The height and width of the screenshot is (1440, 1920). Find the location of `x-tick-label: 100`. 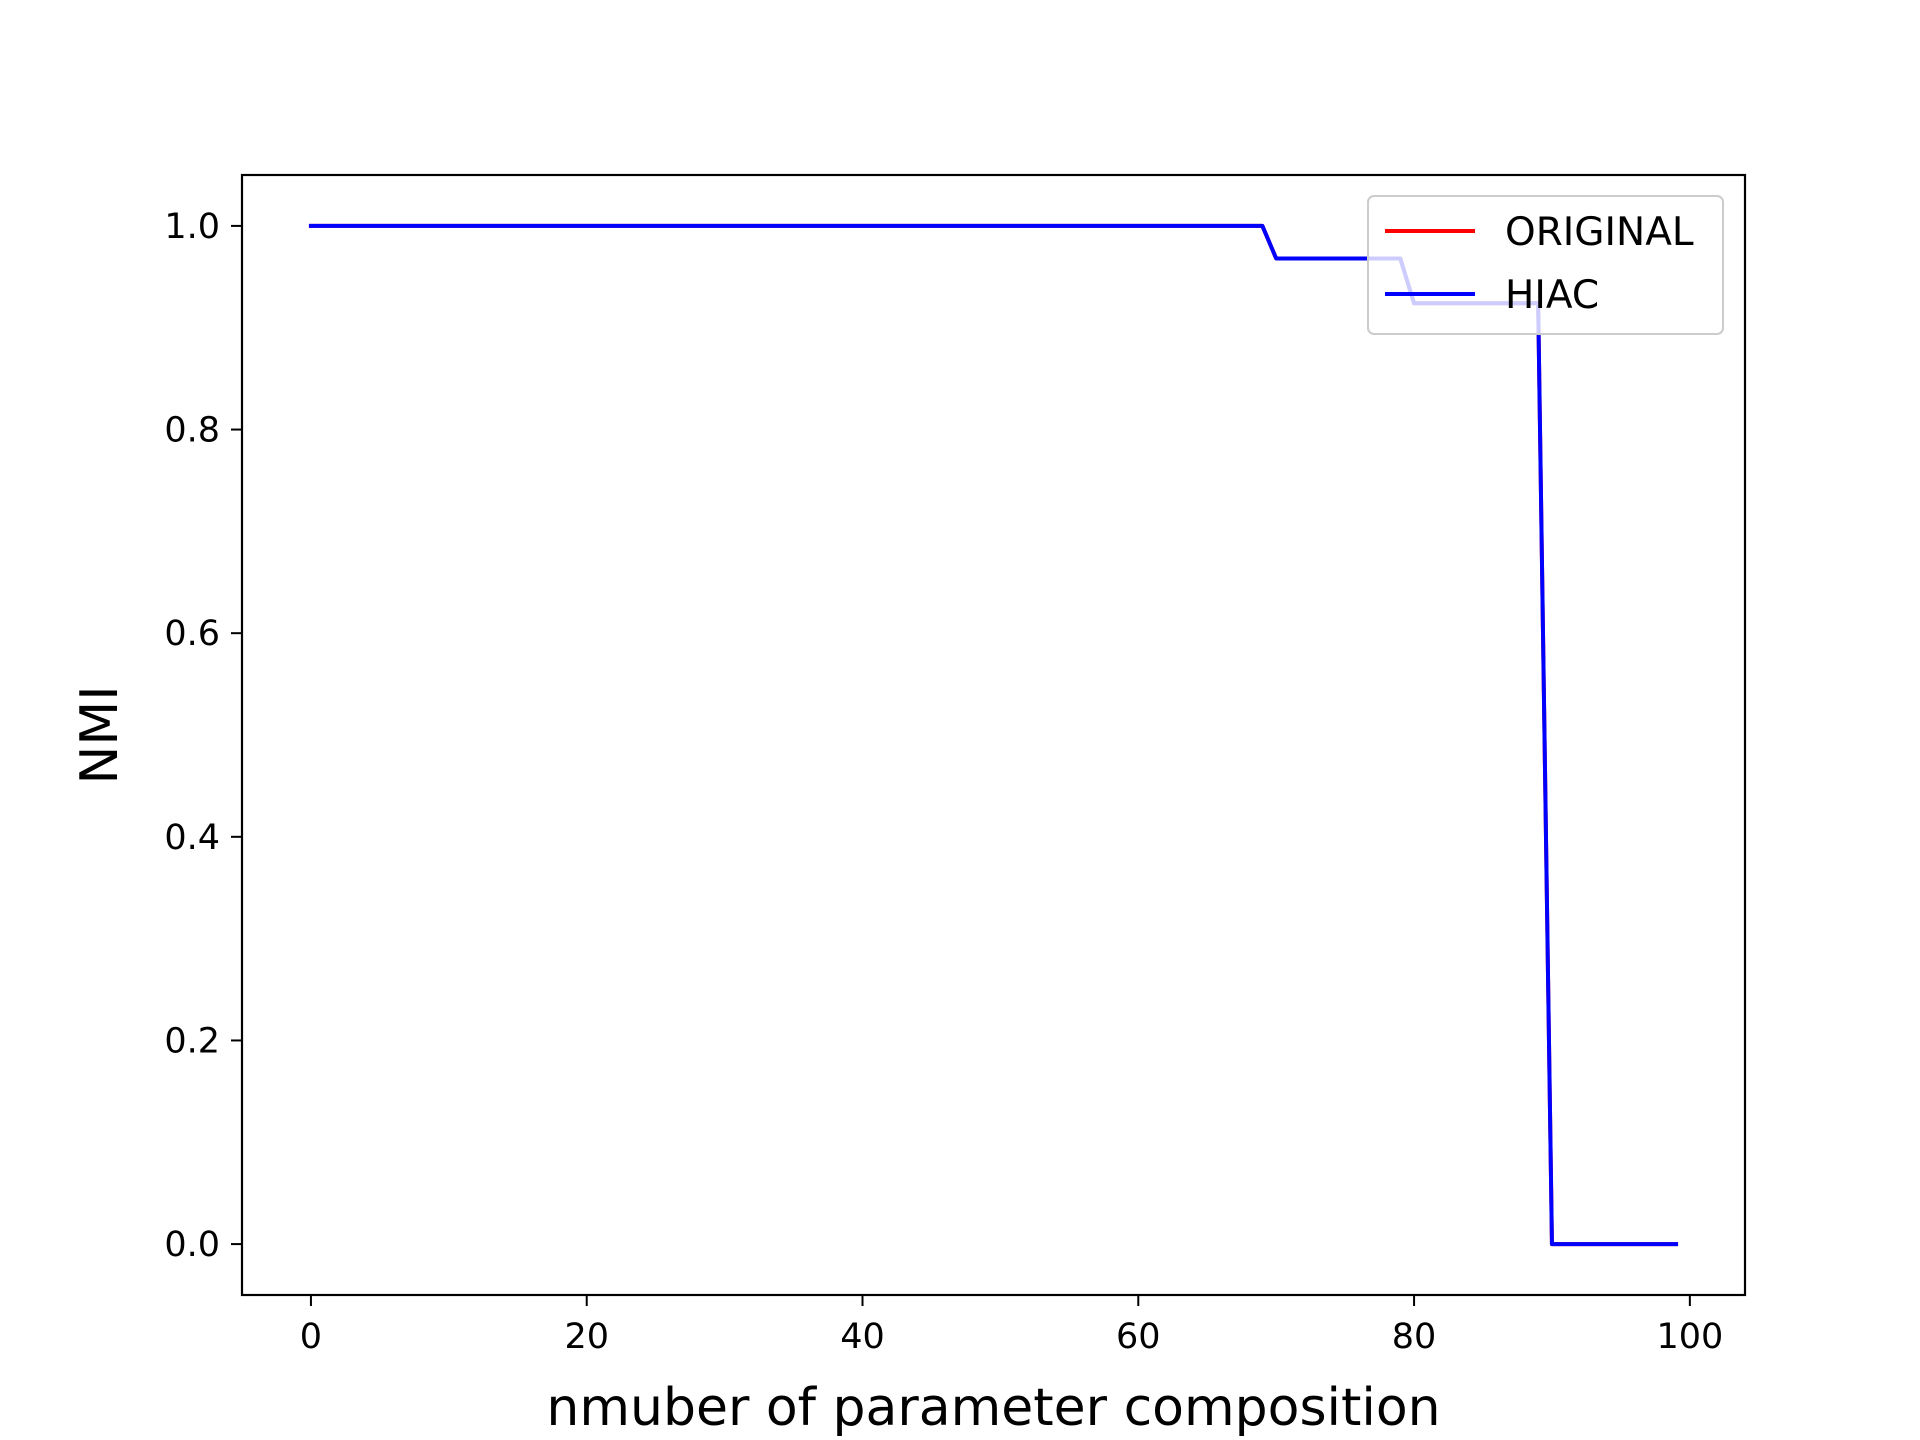

x-tick-label: 100 is located at coordinates (1689, 1337).